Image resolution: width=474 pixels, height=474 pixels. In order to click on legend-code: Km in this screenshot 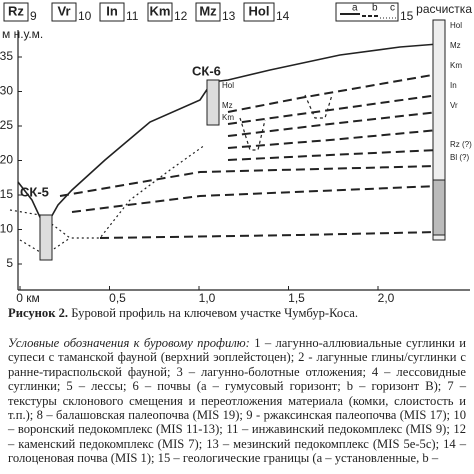, I will do `click(160, 10)`.